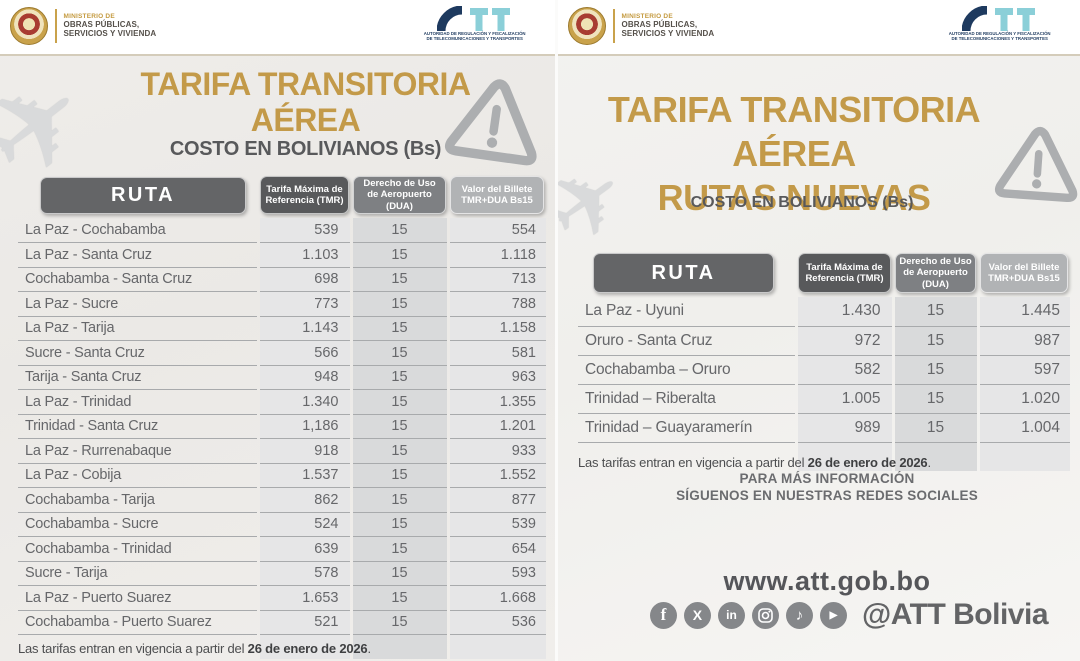 This screenshot has width=1080, height=661. Describe the element at coordinates (282, 377) in the screenshot. I see `table-row: Tarija - Santa Cruz 948 15 963` at that location.